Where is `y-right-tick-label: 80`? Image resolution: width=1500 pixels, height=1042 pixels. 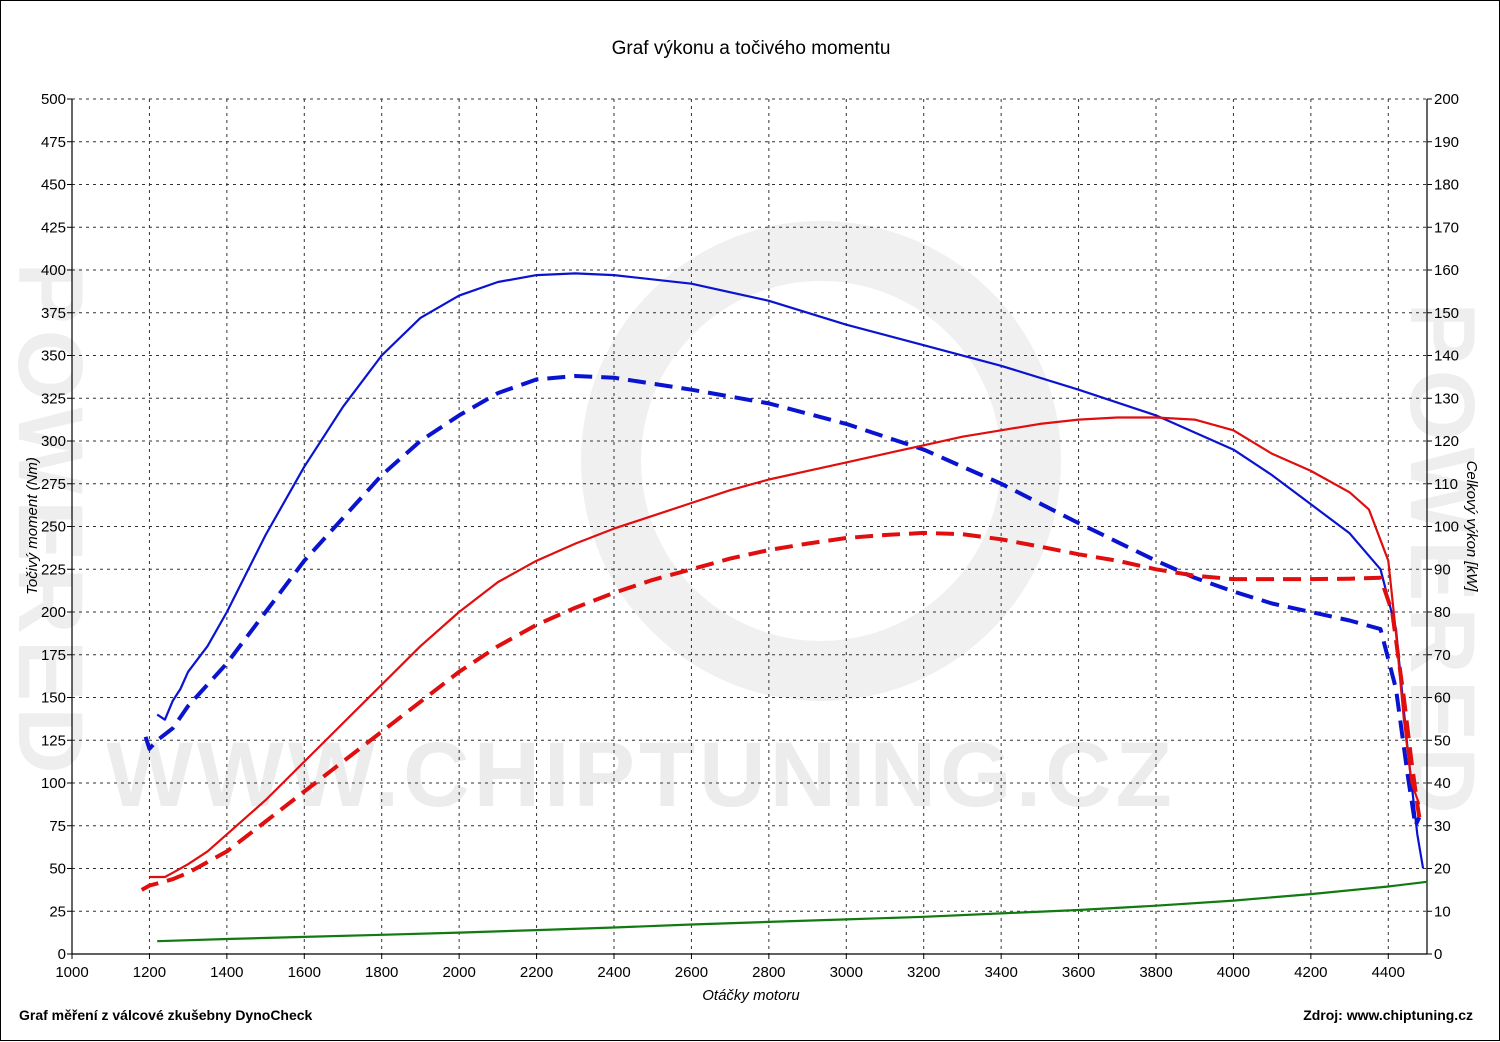
y-right-tick-label: 80 is located at coordinates (1442, 612).